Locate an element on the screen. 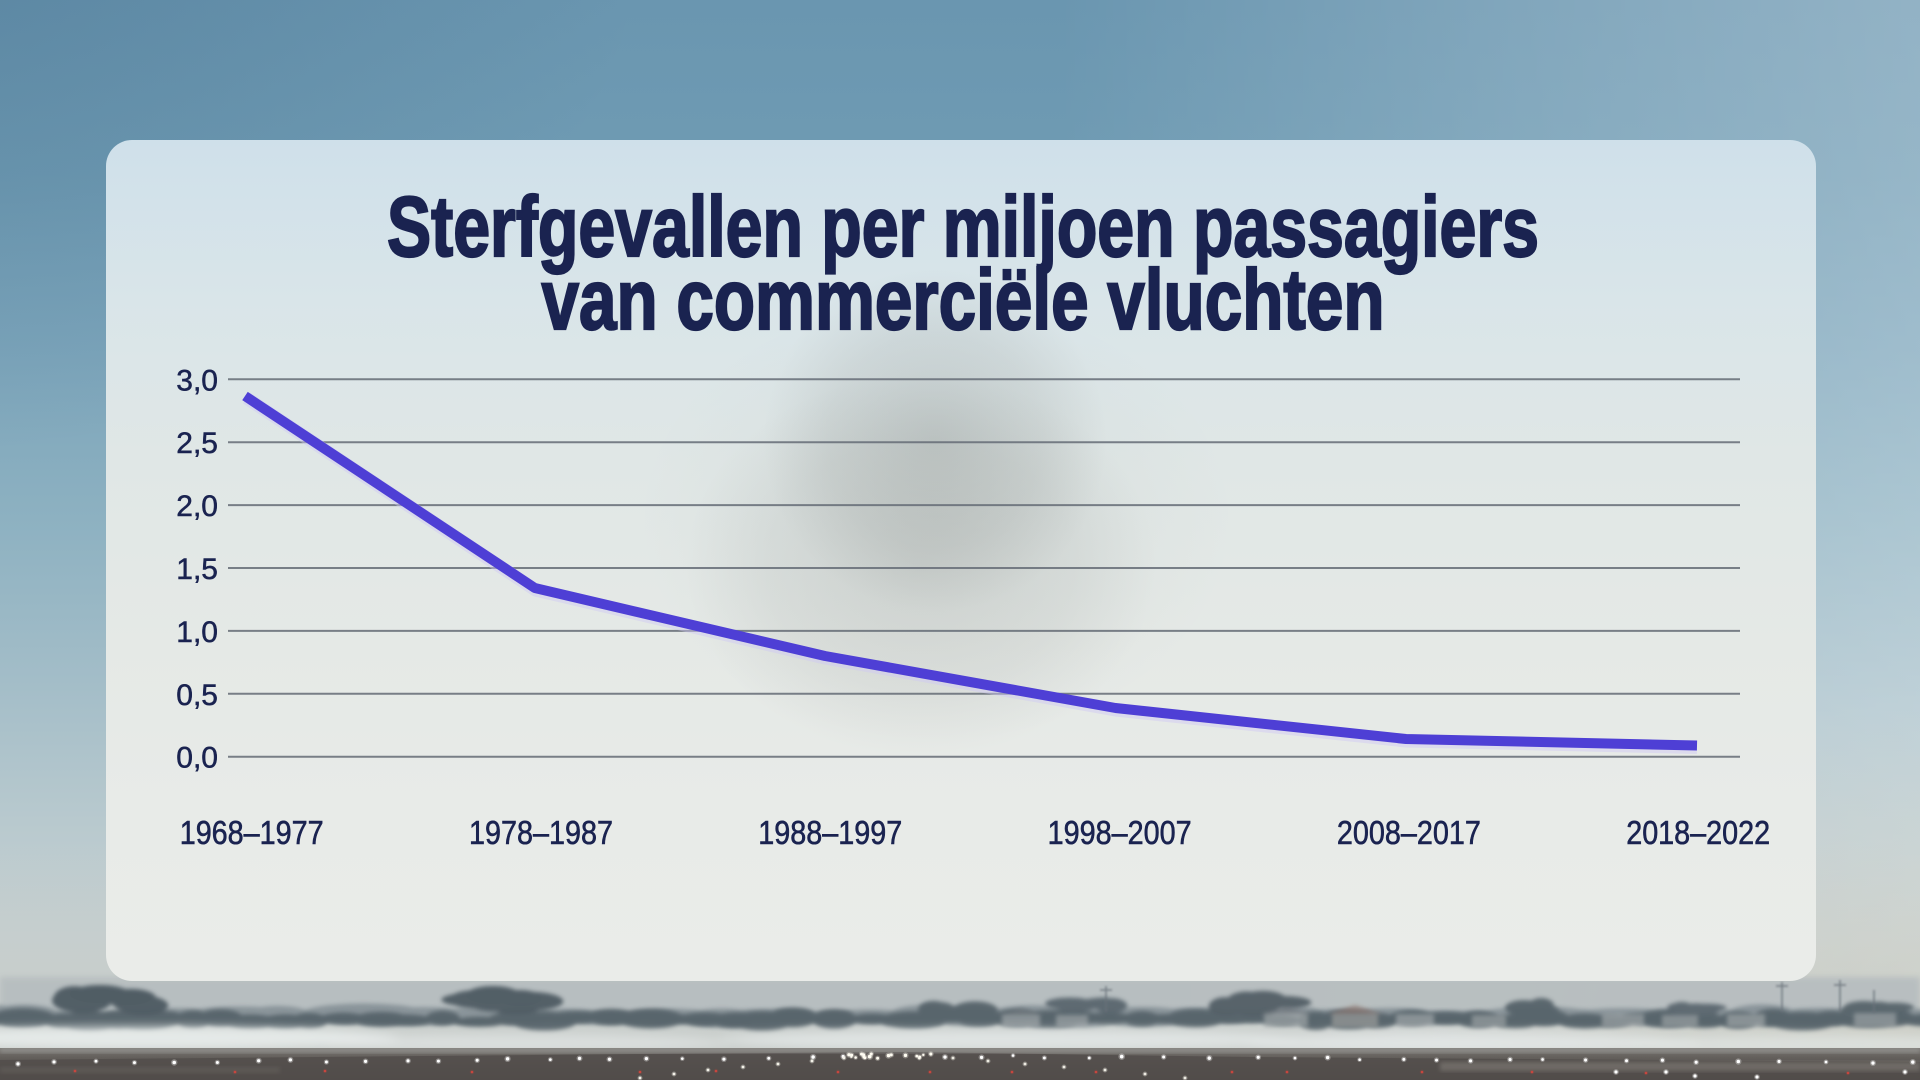 The image size is (1920, 1080). svg-text: 2008–2017 is located at coordinates (1409, 832).